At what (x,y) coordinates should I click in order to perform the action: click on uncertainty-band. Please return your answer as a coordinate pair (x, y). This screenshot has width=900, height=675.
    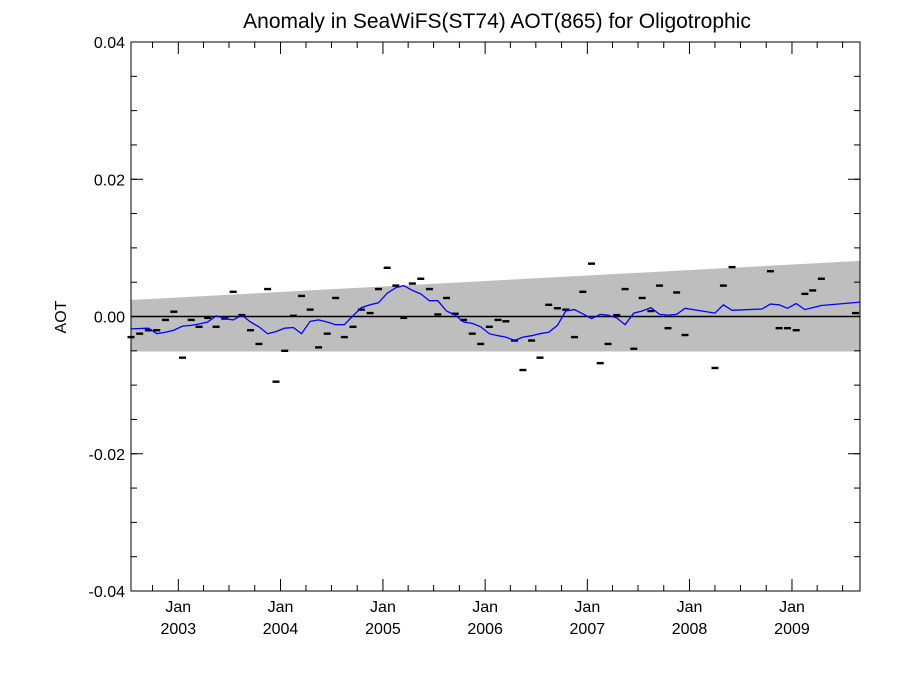
    Looking at the image, I should click on (495, 306).